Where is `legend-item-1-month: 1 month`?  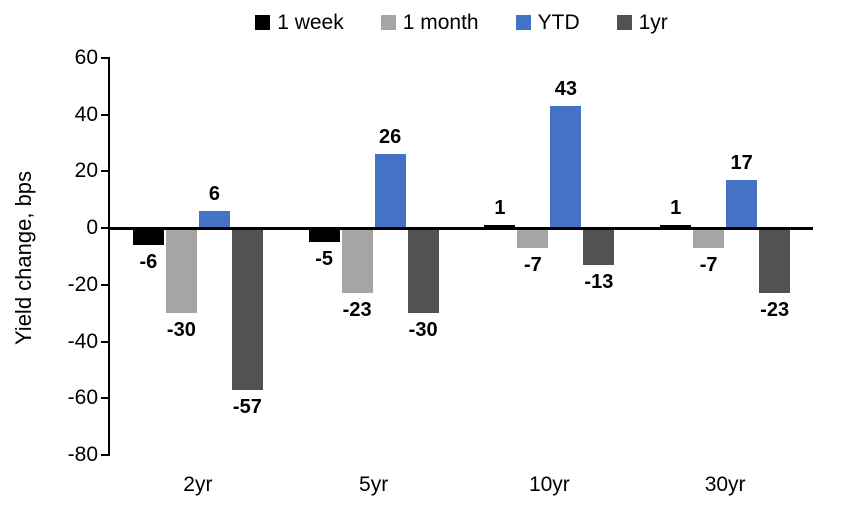
legend-item-1-month: 1 month is located at coordinates (429, 22).